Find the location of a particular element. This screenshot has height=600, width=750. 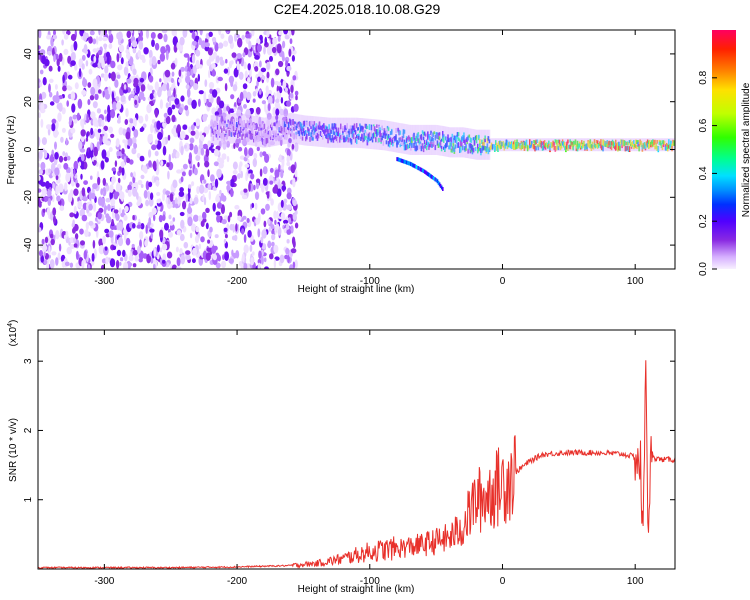

y-tick-label: -40 is located at coordinates (28, 244).